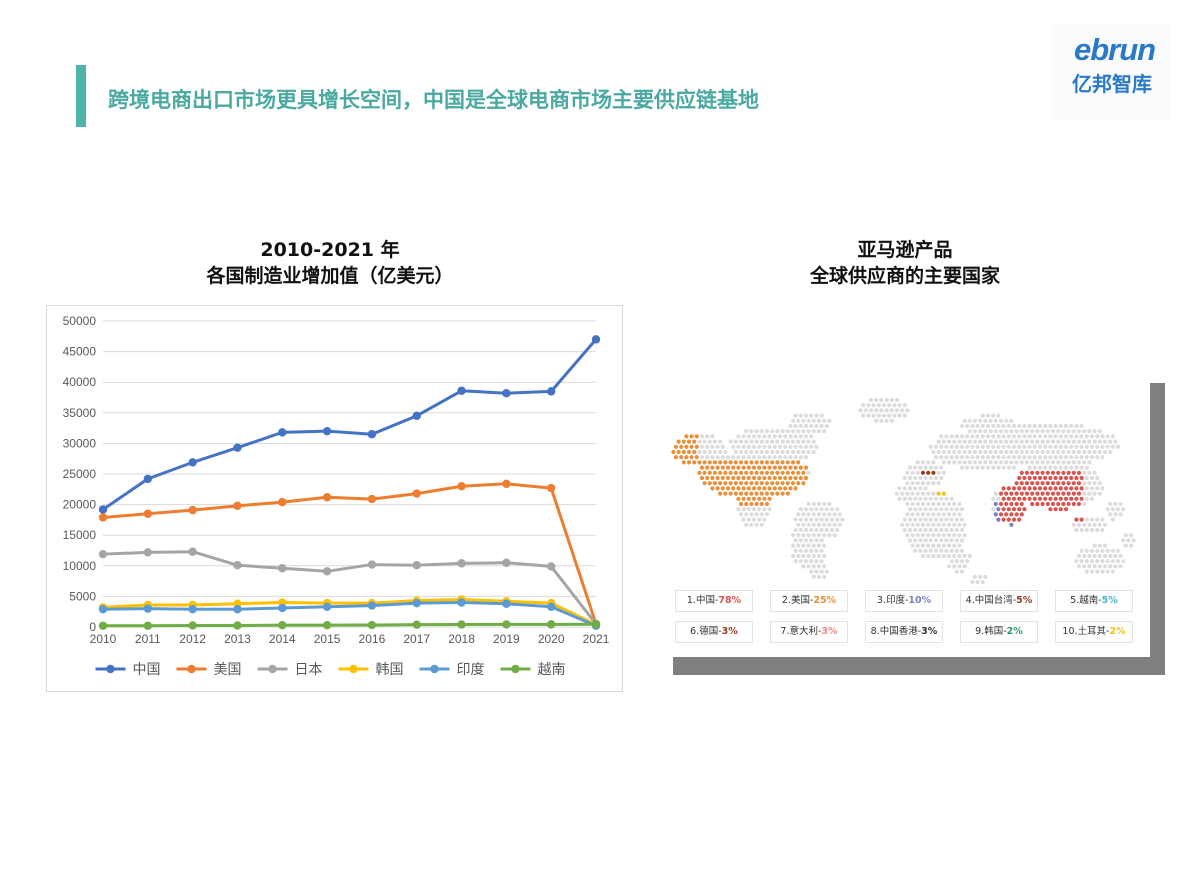 The height and width of the screenshot is (892, 1190). I want to click on y-tick-label: 15000, so click(80, 535).